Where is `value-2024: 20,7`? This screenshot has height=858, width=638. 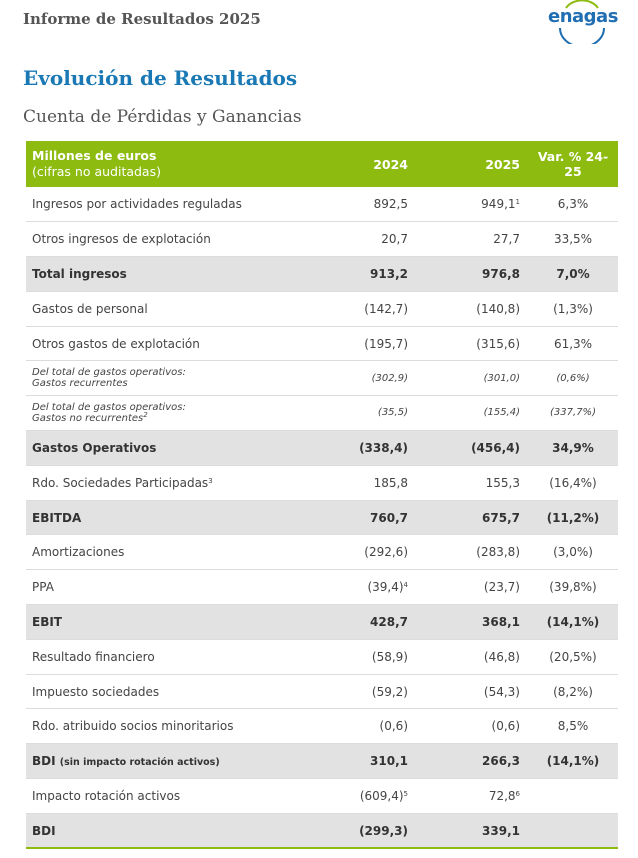
value-2024: 20,7 is located at coordinates (394, 239).